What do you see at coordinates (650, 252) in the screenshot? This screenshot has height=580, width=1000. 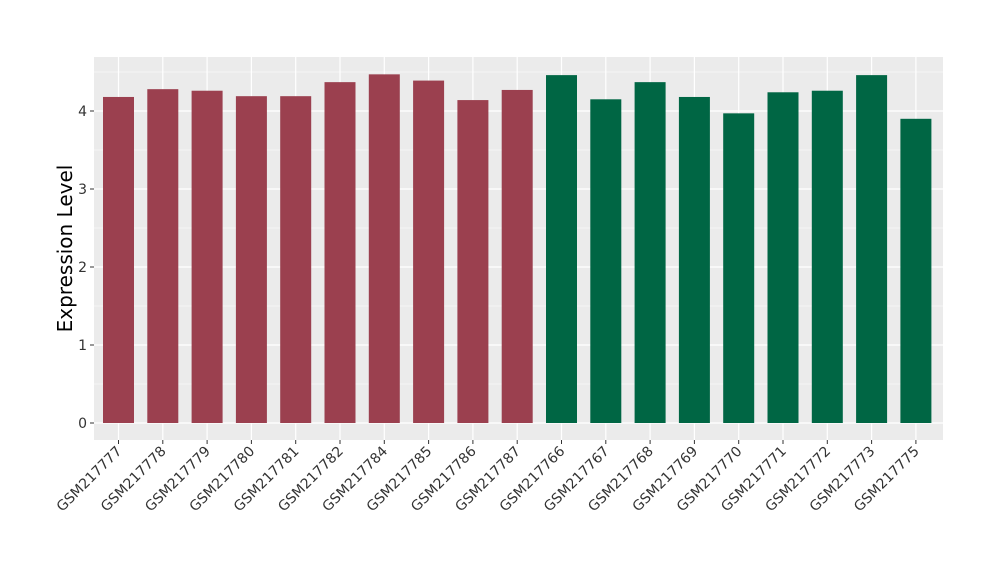 I see `bar-GSM217768` at bounding box center [650, 252].